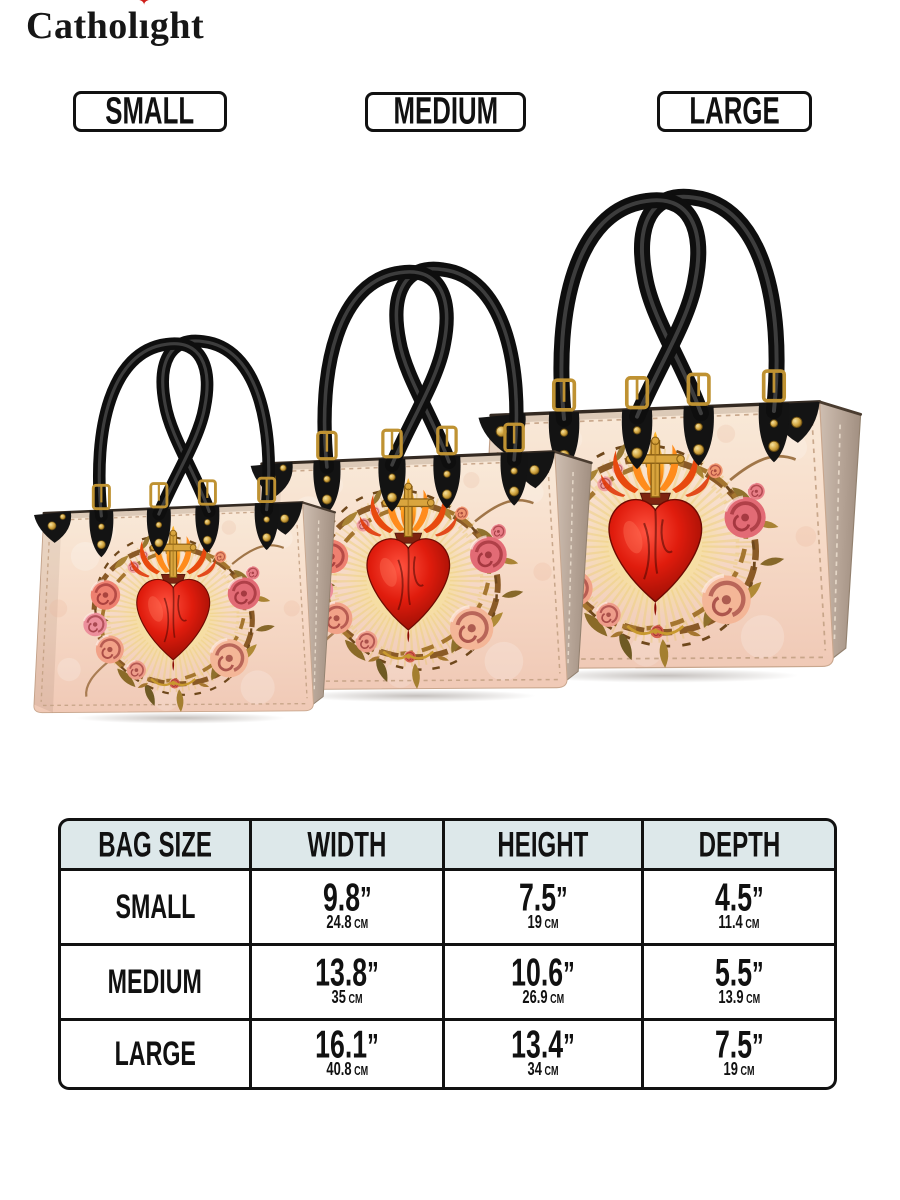 The width and height of the screenshot is (900, 1200). I want to click on size-tab-small-label: SMALL, so click(150, 111).